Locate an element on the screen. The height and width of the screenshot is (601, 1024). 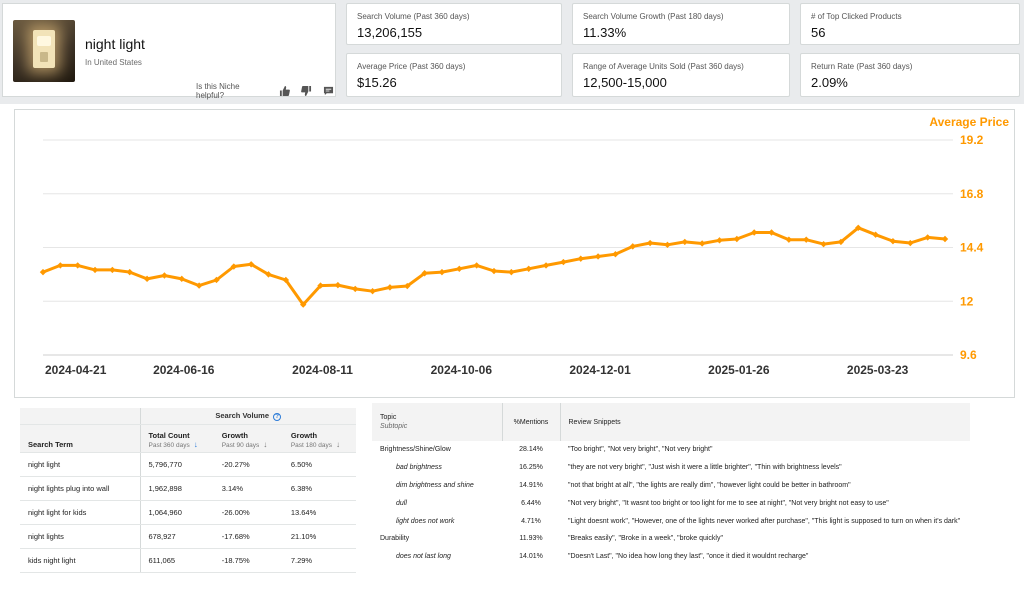
growth-90-cell: -26.00% is located at coordinates (248, 512).